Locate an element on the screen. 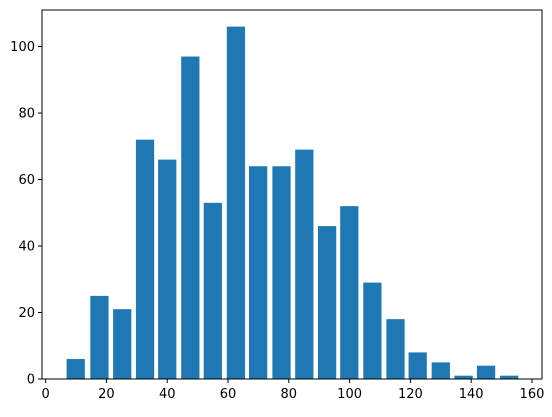 This screenshot has width=552, height=417. x-tick-label-7: 140 is located at coordinates (471, 394).